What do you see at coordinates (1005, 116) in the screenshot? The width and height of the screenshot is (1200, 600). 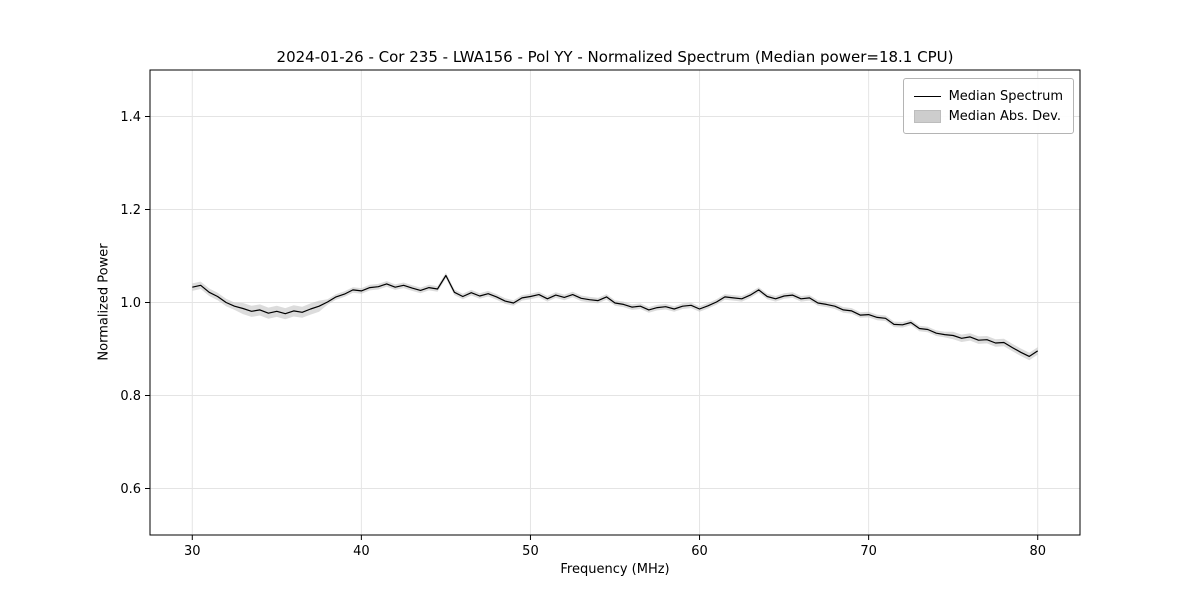 I see `legend-label: Median Abs. Dev.` at bounding box center [1005, 116].